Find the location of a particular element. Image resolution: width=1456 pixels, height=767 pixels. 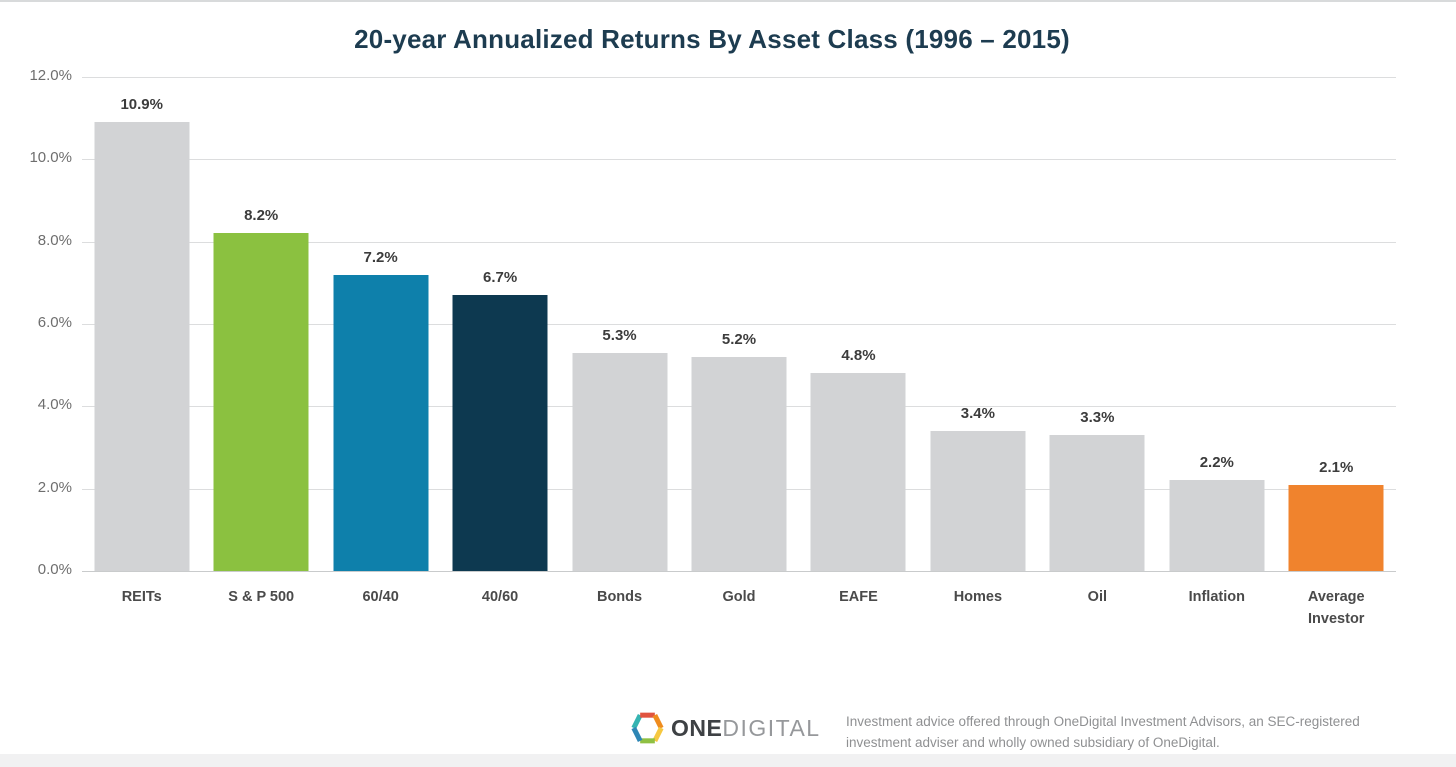

y-axis-tick: 10.0% is located at coordinates (50, 158).